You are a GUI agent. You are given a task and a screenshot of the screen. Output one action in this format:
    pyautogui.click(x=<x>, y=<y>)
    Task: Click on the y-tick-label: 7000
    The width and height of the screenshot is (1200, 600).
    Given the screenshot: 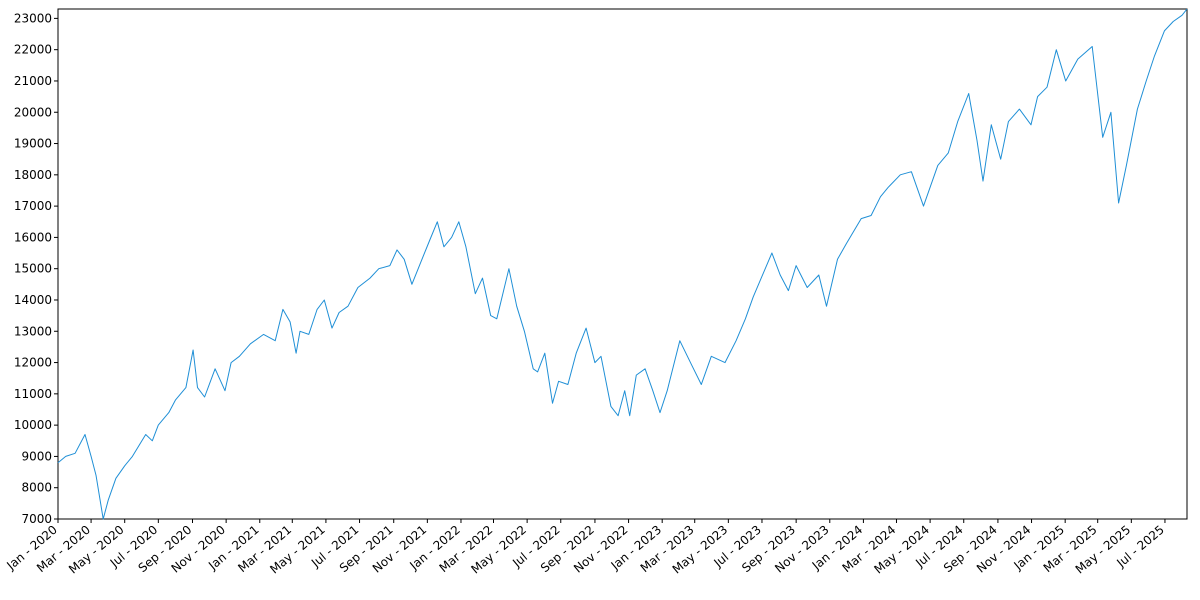 What is the action you would take?
    pyautogui.click(x=36, y=519)
    